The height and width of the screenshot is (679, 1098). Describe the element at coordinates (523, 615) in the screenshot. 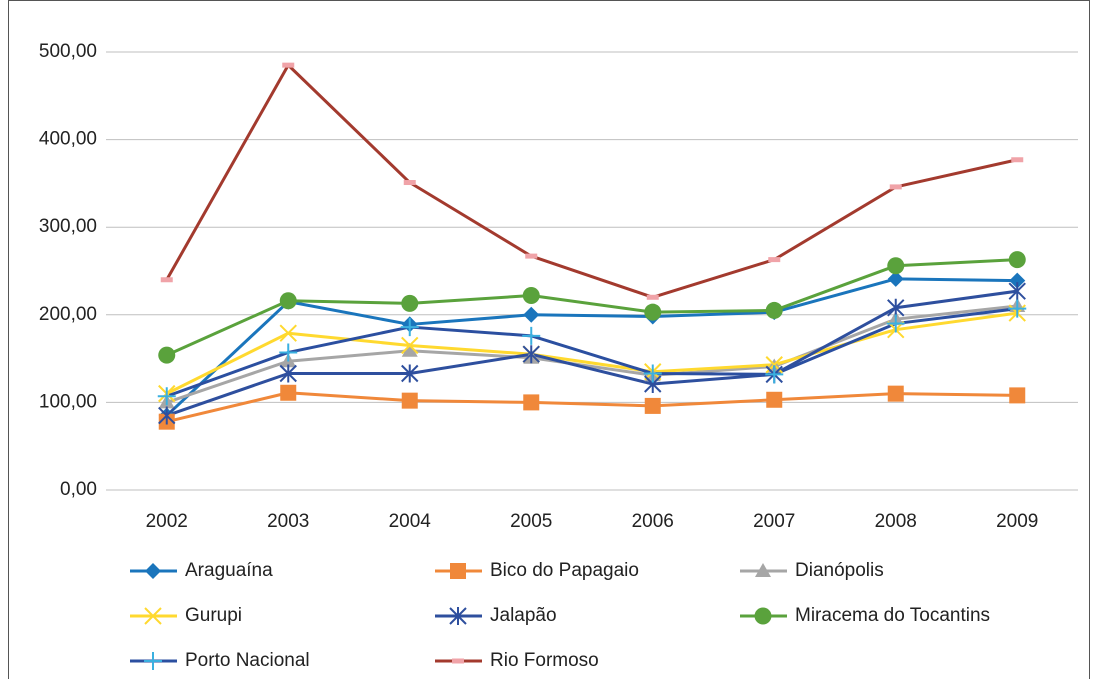

I see `legend-label: Jalapão` at that location.